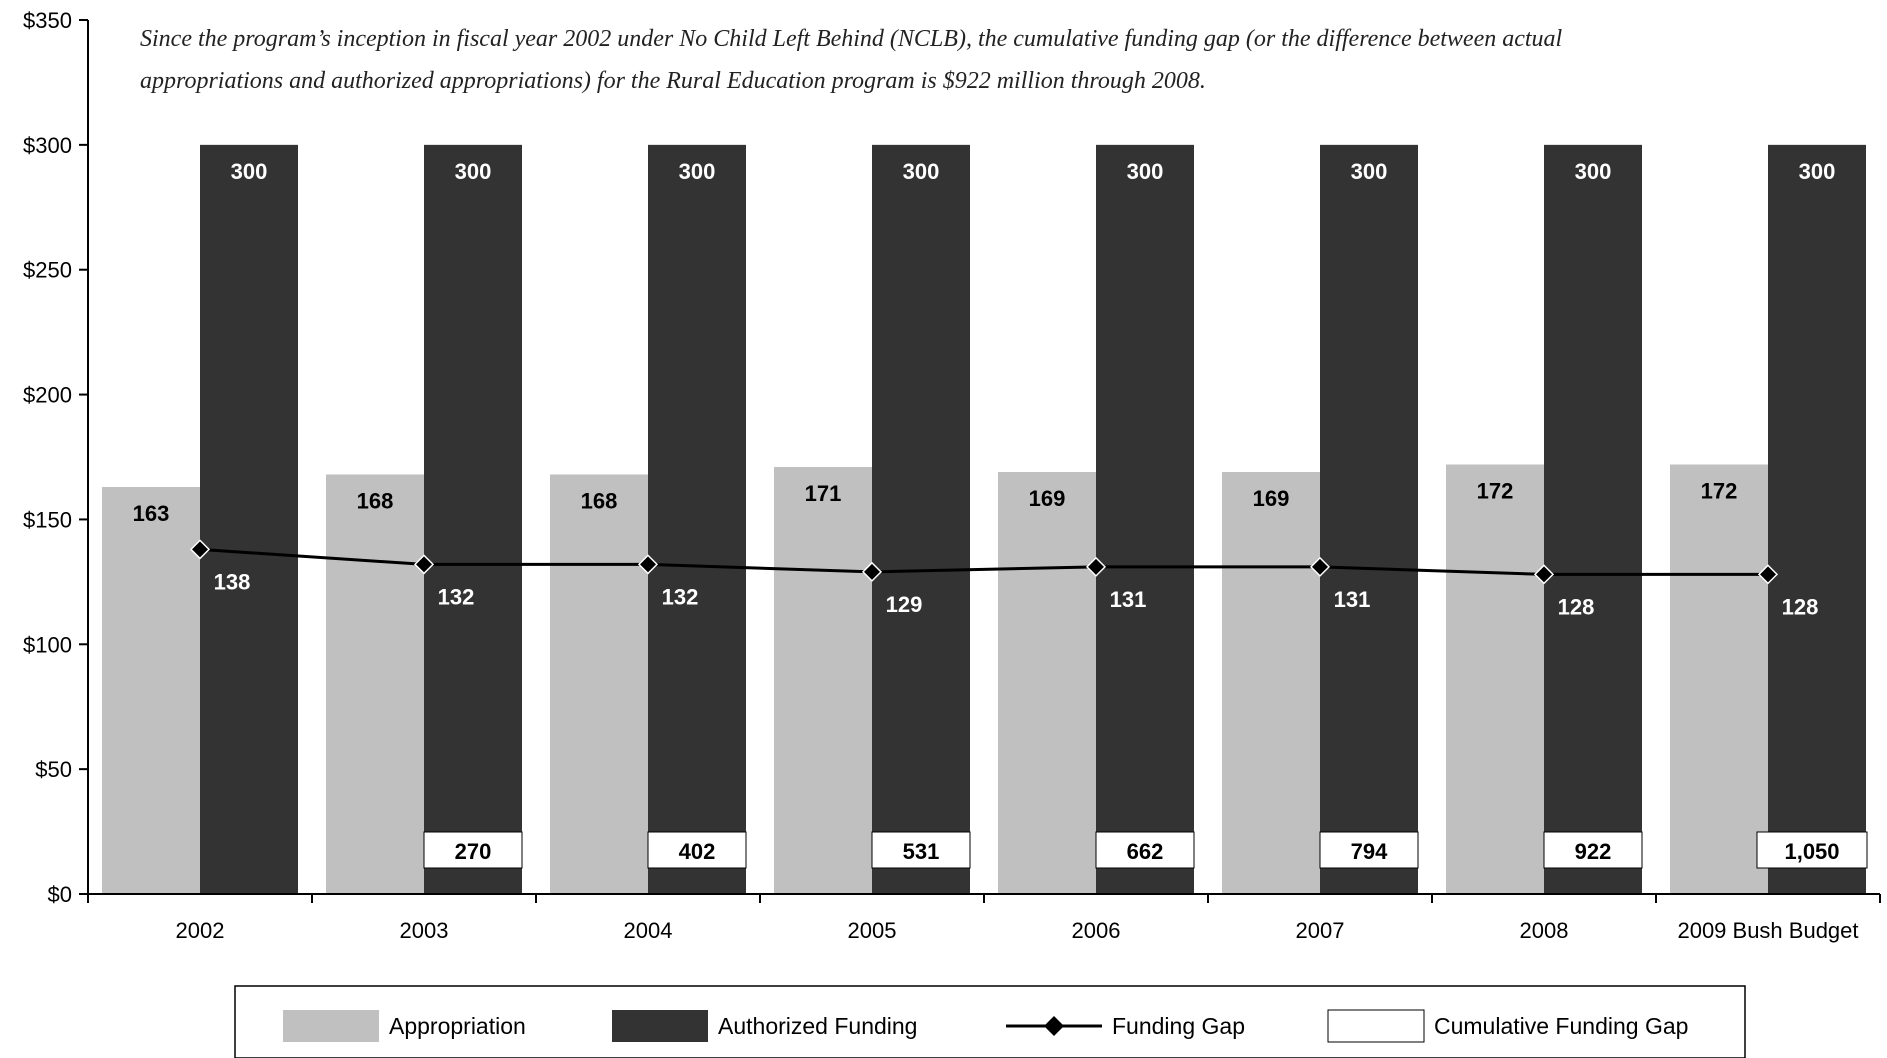 This screenshot has height=1058, width=1887. Describe the element at coordinates (1376, 1026) in the screenshot. I see `legend-swatch-cumulative-funding-gap` at that location.